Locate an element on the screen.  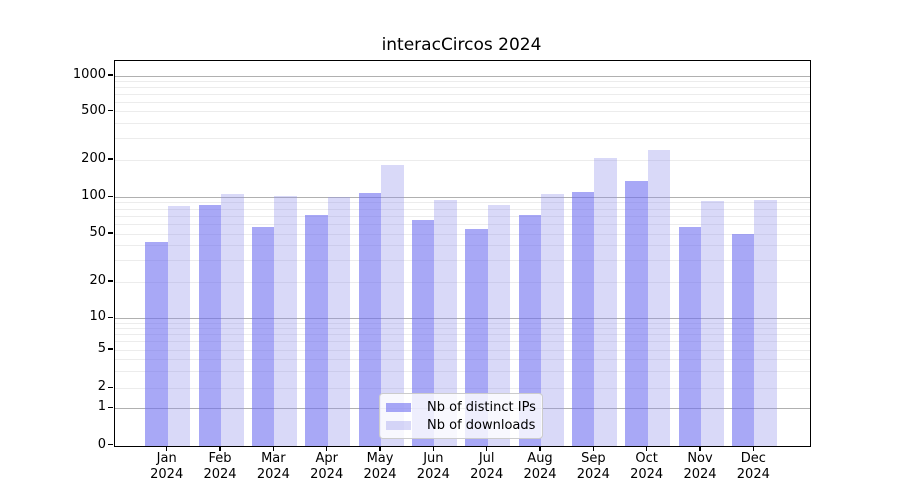
y-tick-label: 0 is located at coordinates (101, 444).